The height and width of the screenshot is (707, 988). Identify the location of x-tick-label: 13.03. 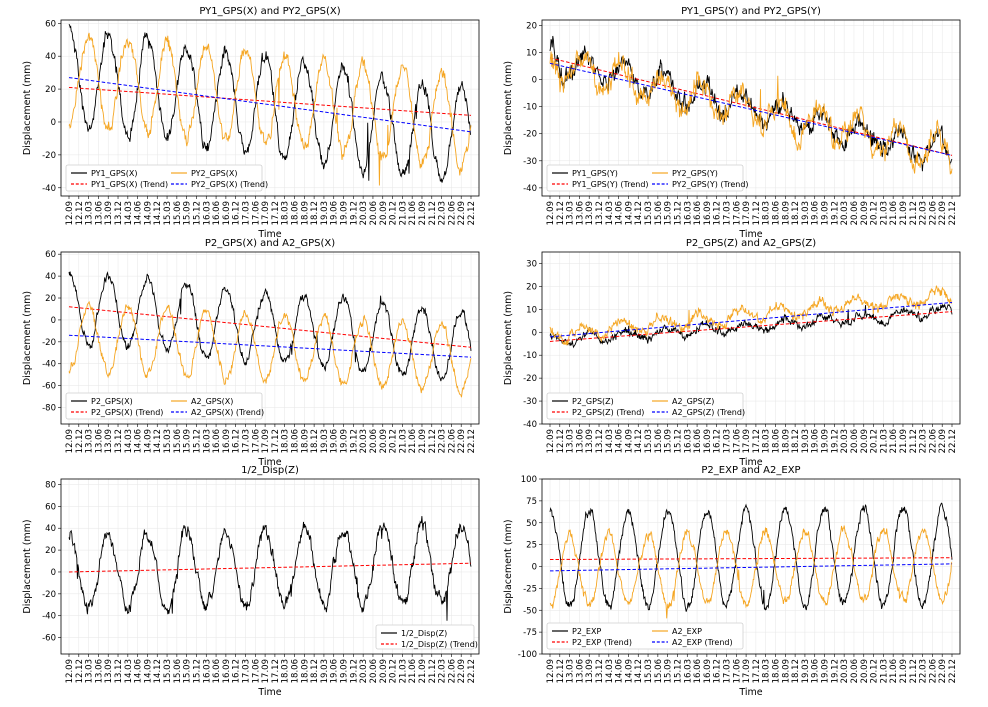
(571, 441).